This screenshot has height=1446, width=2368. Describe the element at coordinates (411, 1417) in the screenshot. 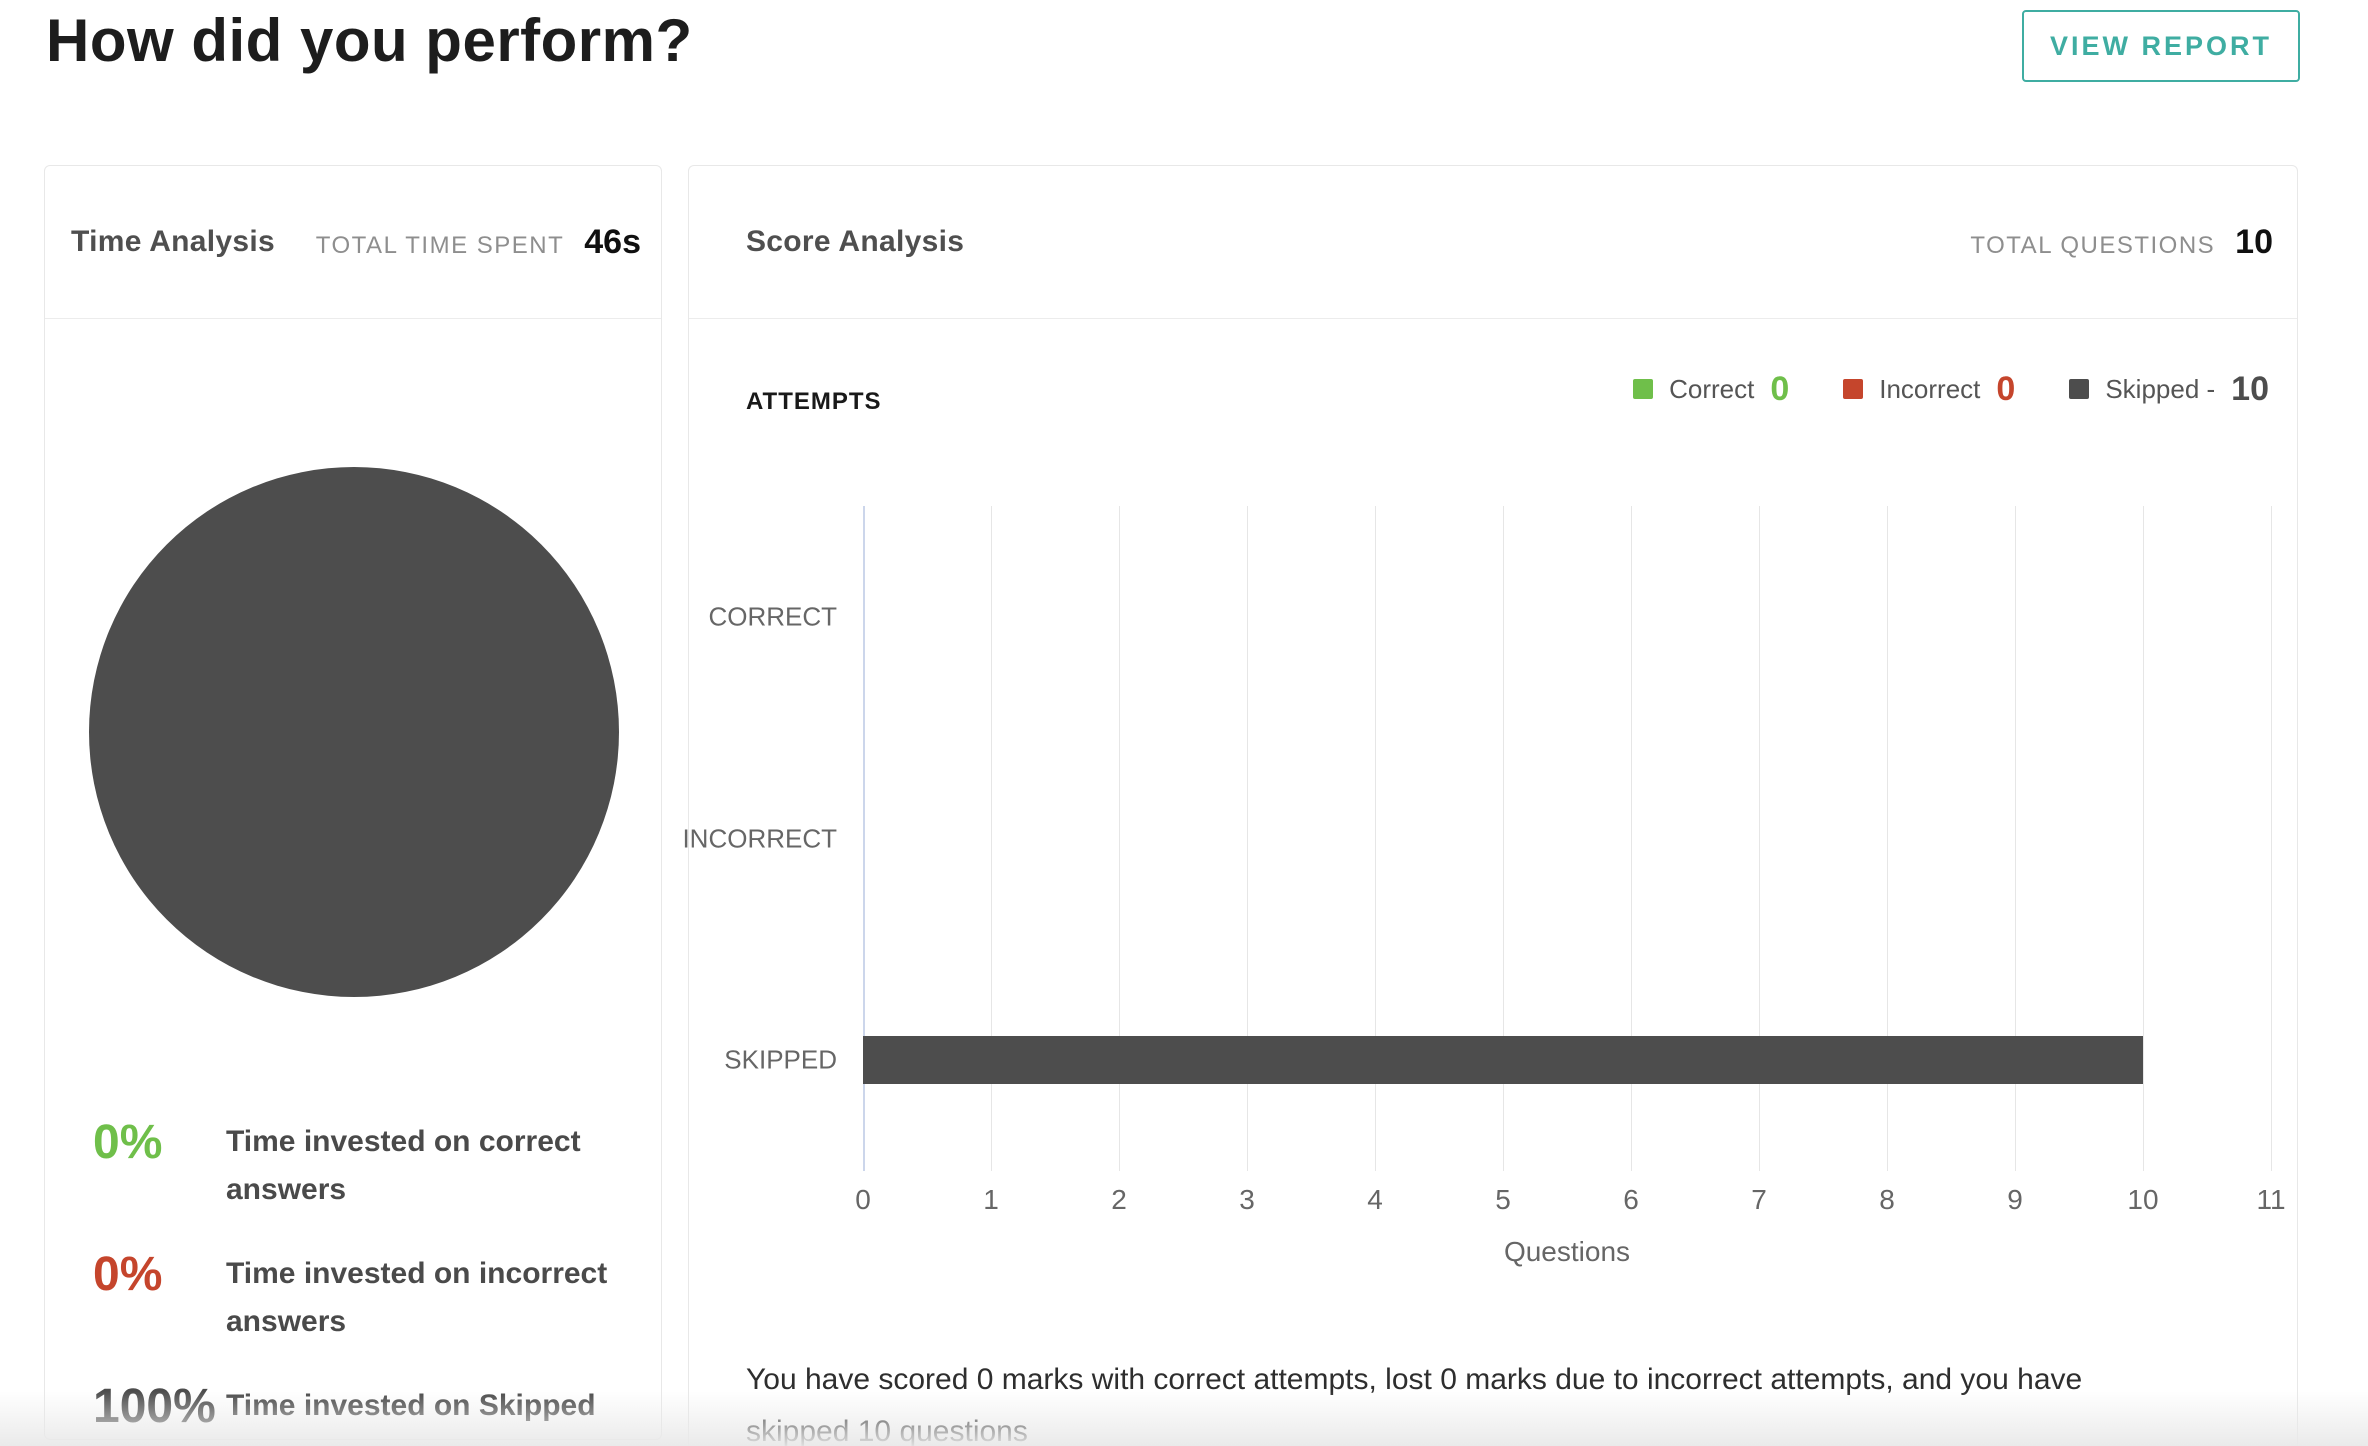

I see `skipped-time-label: Time invested on Skipped answers` at that location.